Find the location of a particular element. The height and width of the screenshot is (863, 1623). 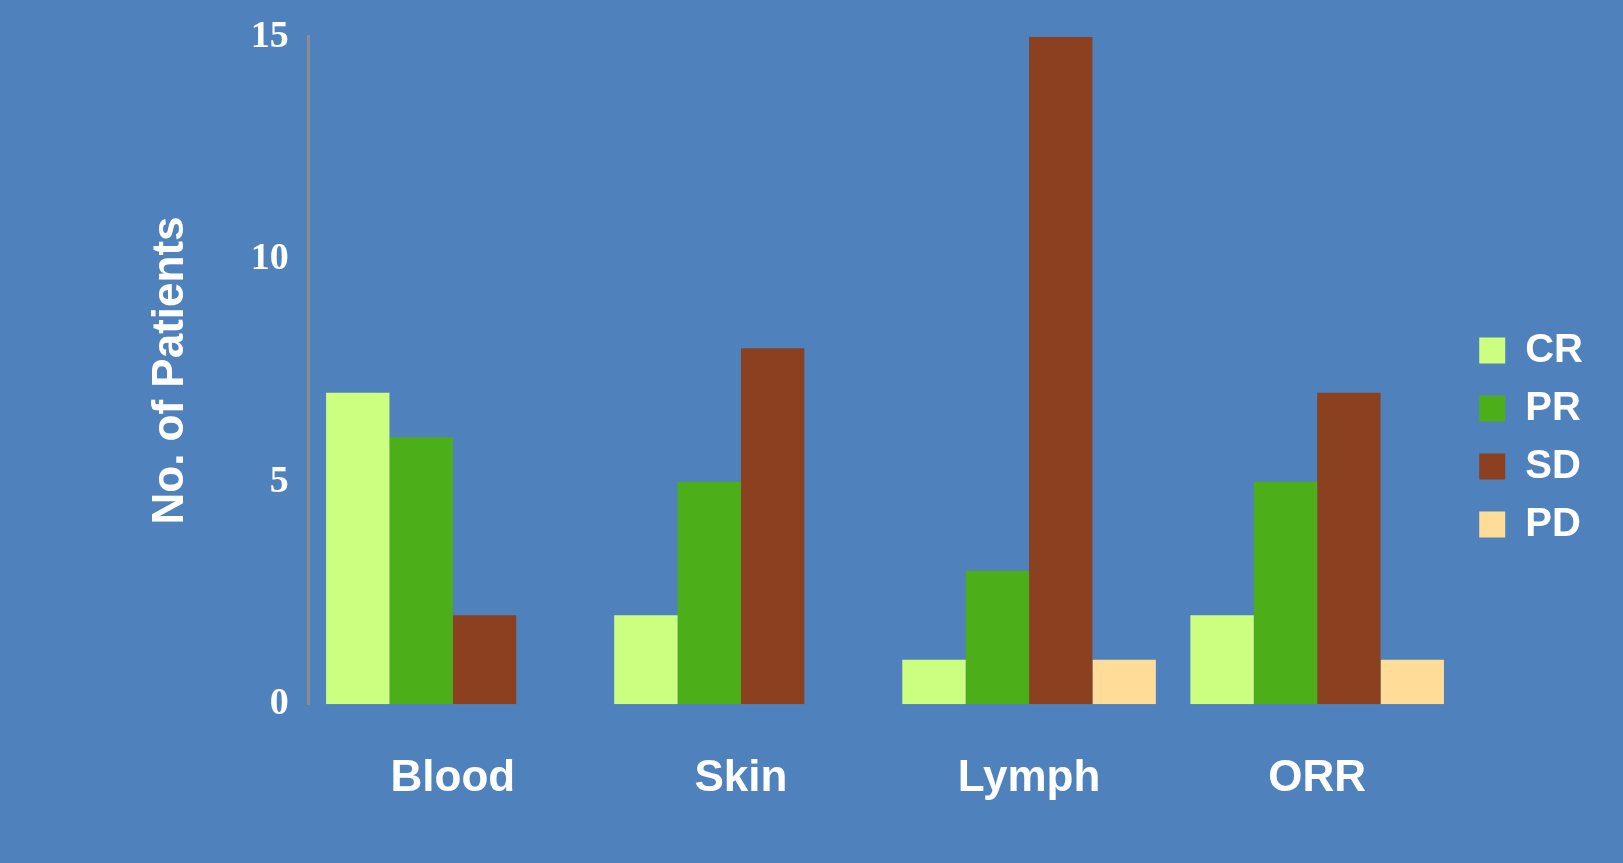

x-tick-label: Skin is located at coordinates (741, 775).